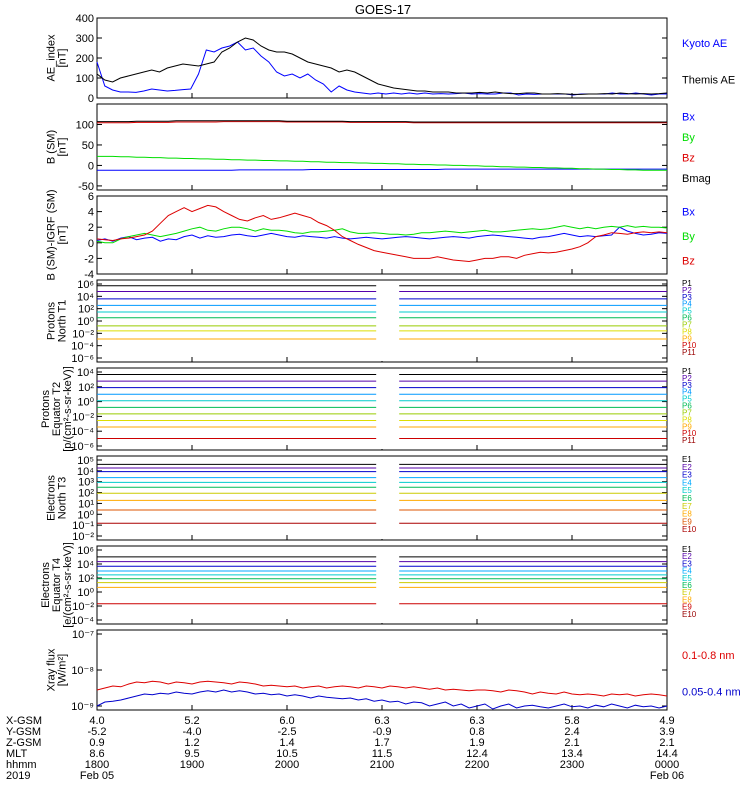 The height and width of the screenshot is (800, 750). Describe the element at coordinates (696, 179) in the screenshot. I see `legend-entry: Bmag` at that location.